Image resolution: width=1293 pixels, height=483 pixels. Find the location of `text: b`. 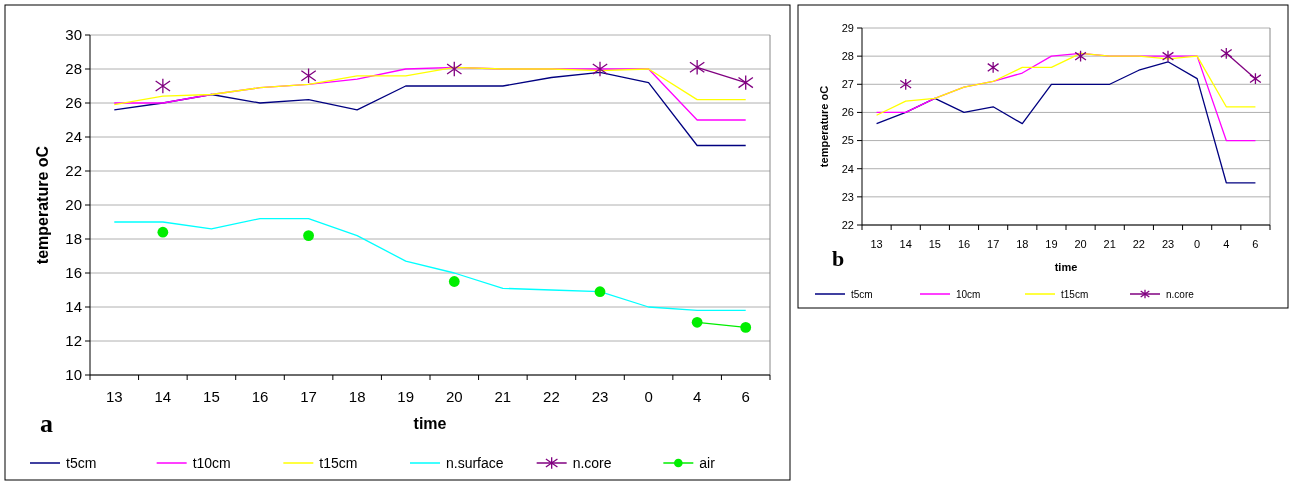

text: b is located at coordinates (838, 258).